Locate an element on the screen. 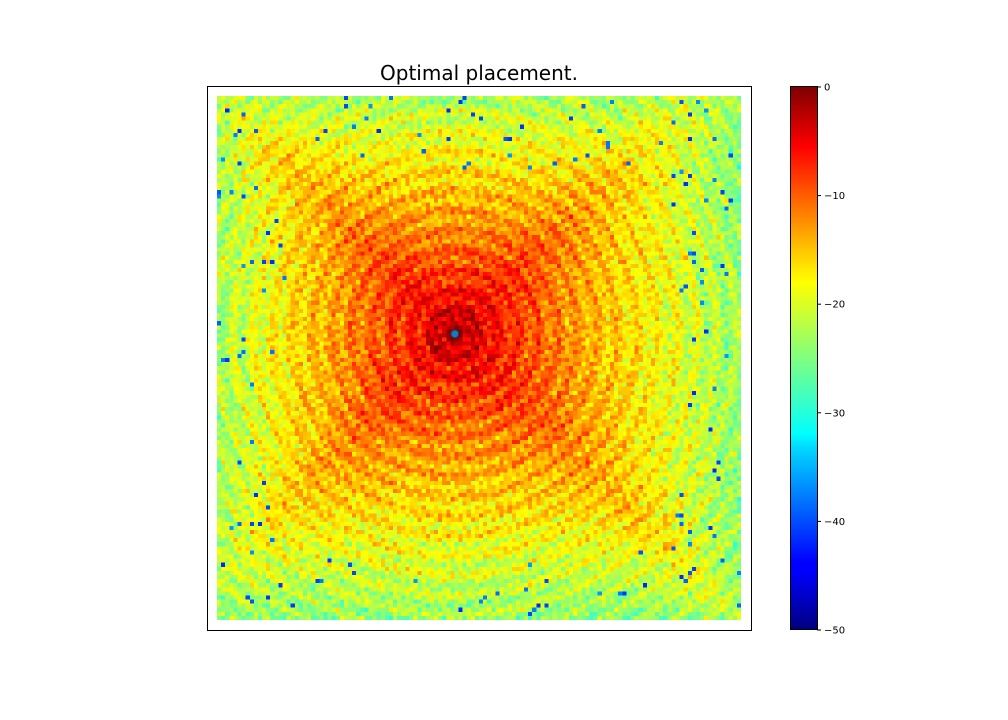  colorbar-gradient is located at coordinates (803, 358).